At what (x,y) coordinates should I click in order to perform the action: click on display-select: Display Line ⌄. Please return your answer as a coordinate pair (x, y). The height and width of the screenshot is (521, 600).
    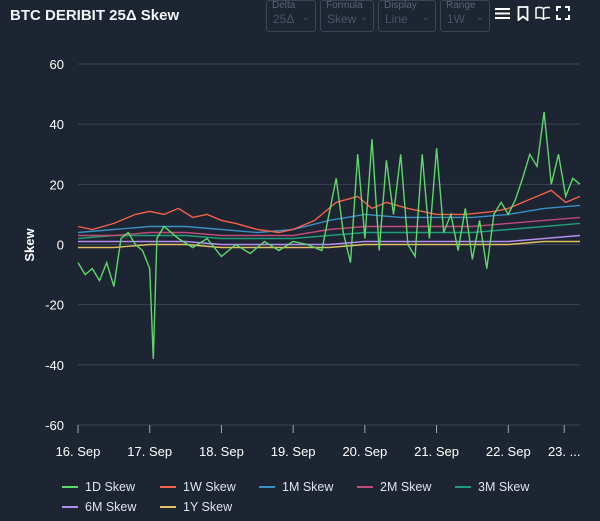
    Looking at the image, I should click on (407, 16).